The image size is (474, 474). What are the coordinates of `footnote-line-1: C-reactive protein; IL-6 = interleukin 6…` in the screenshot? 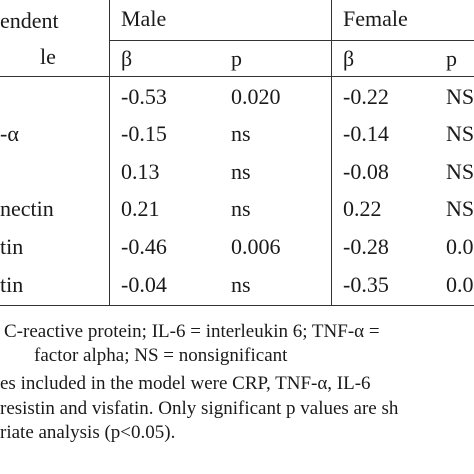 It's located at (192, 331).